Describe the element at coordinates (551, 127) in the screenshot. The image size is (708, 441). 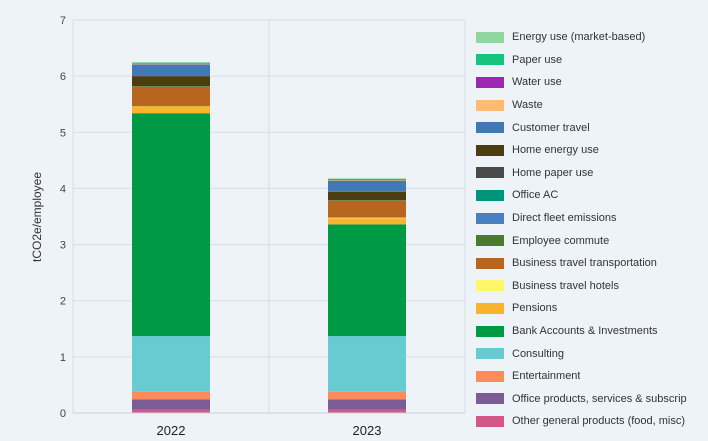
I see `legend-label: Customer travel` at that location.